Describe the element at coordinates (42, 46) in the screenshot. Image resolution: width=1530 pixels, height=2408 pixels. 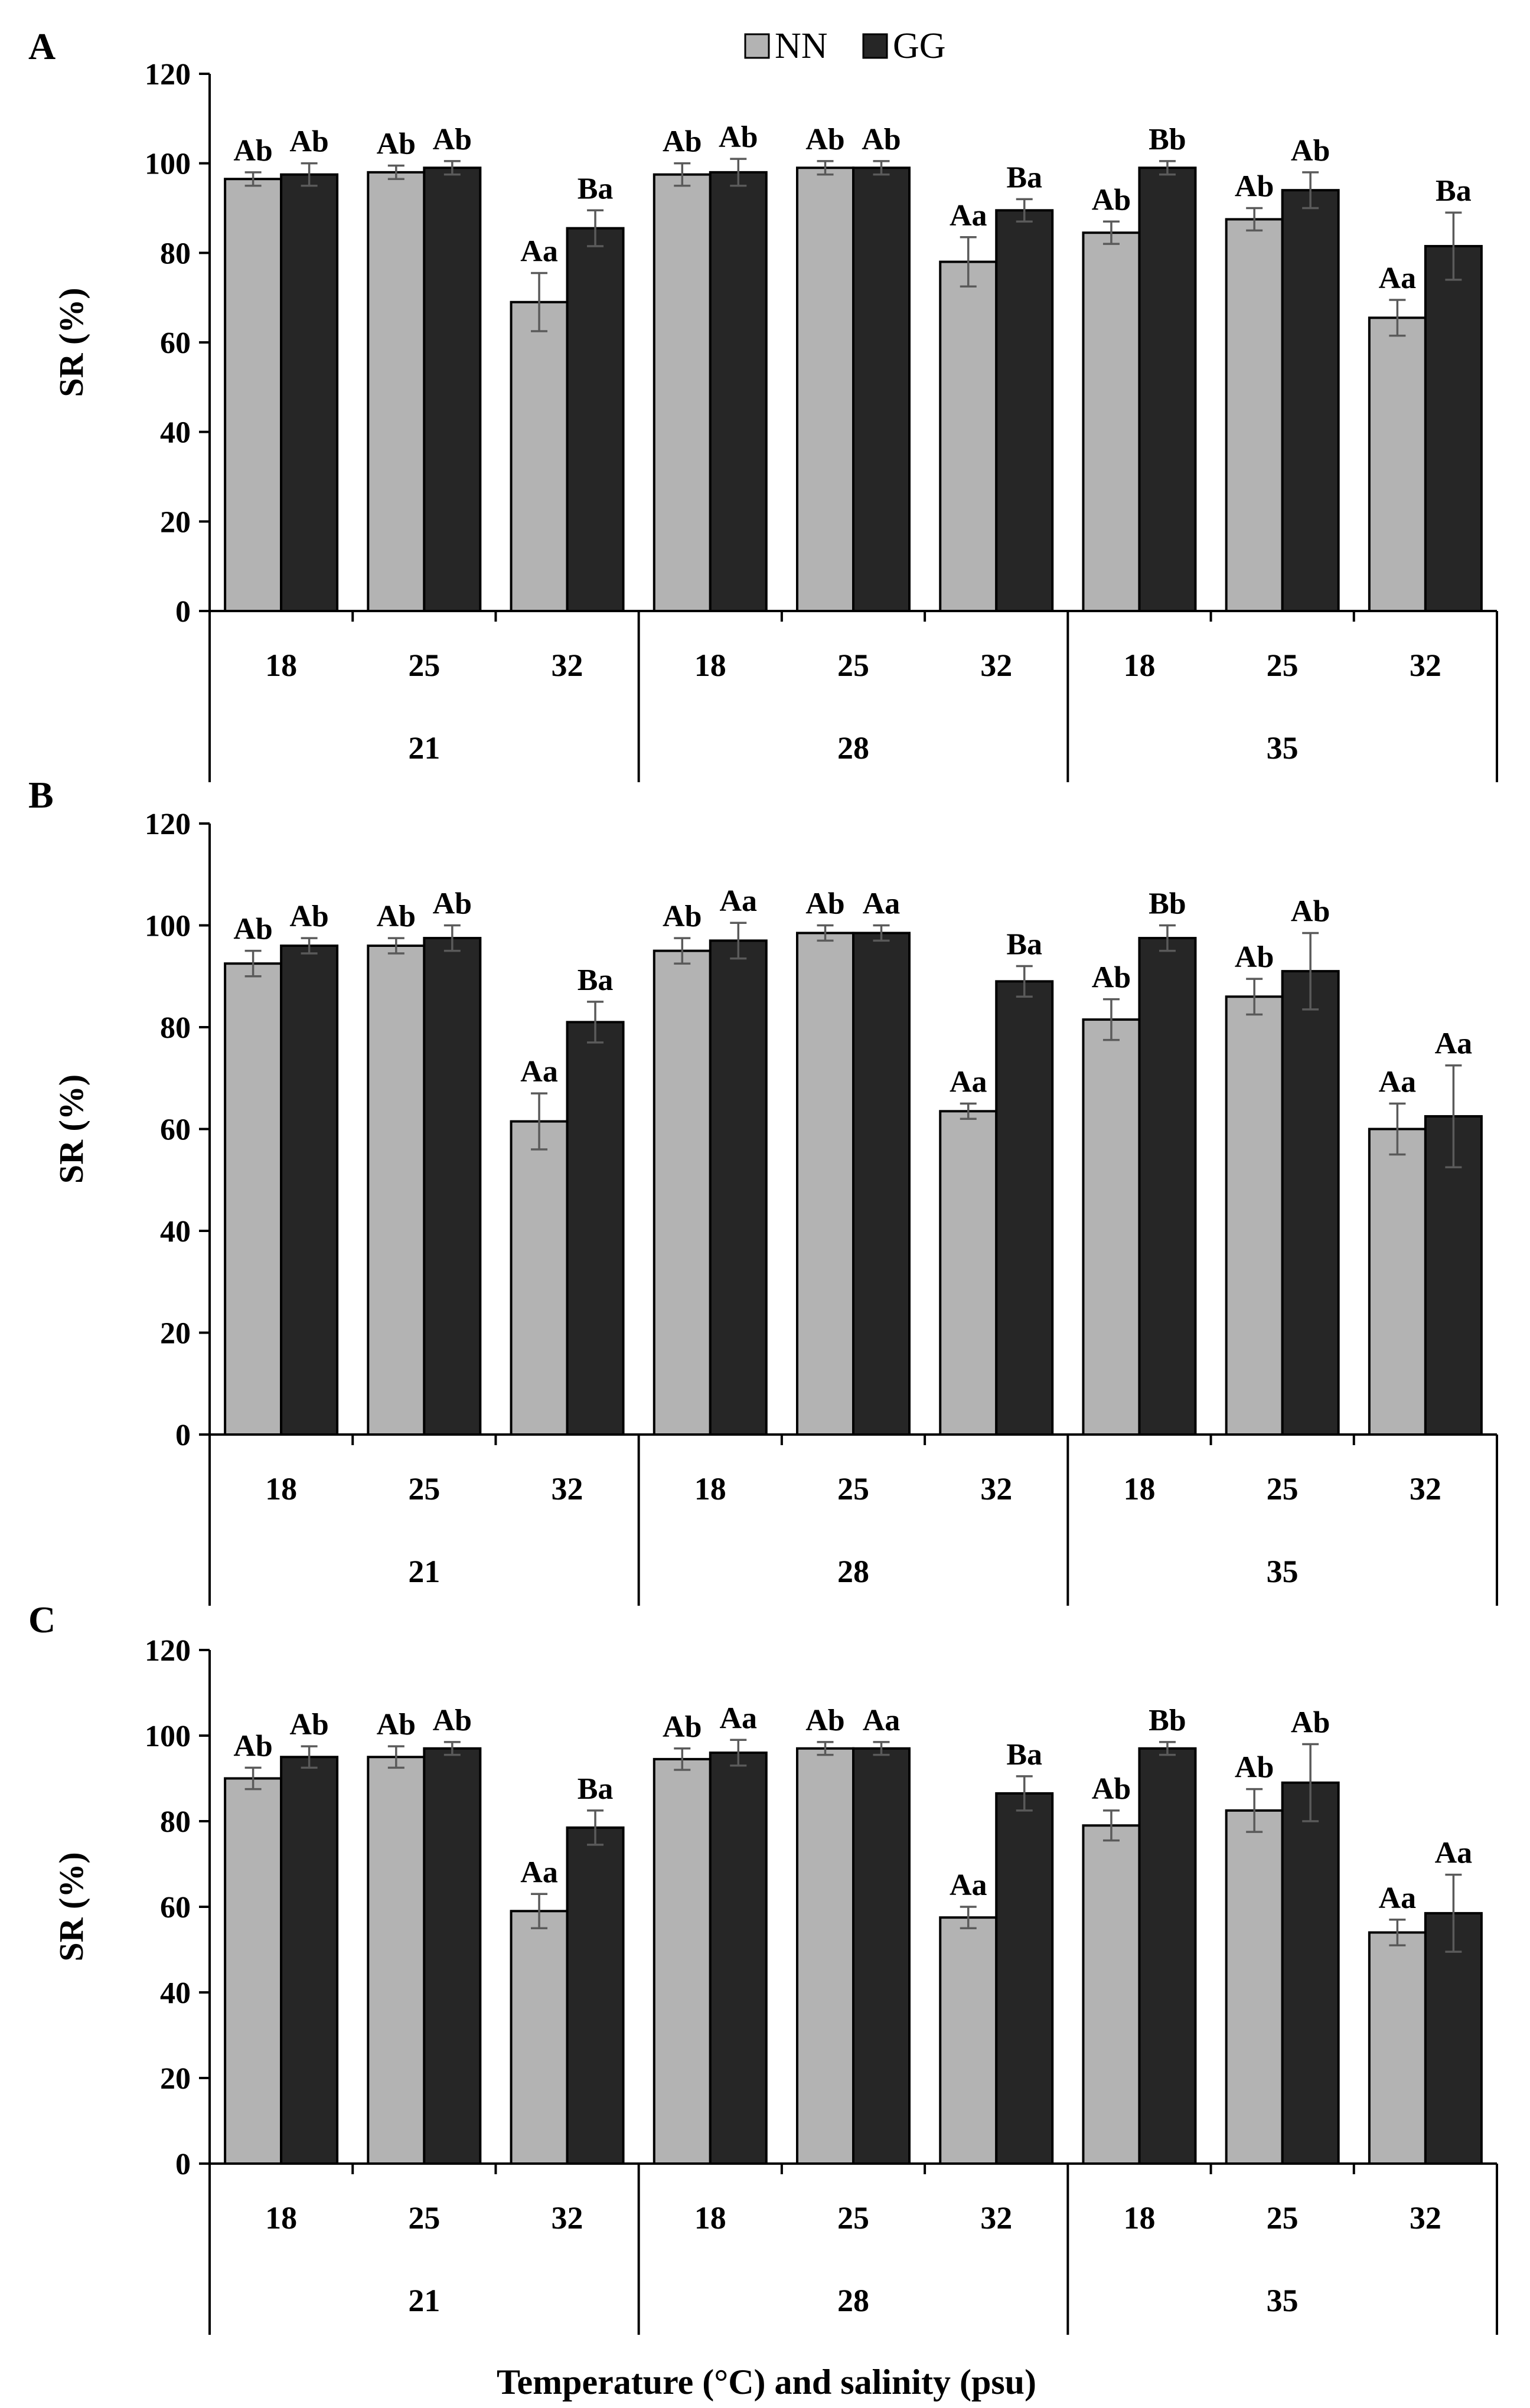
I see `panel-letter: A` at that location.